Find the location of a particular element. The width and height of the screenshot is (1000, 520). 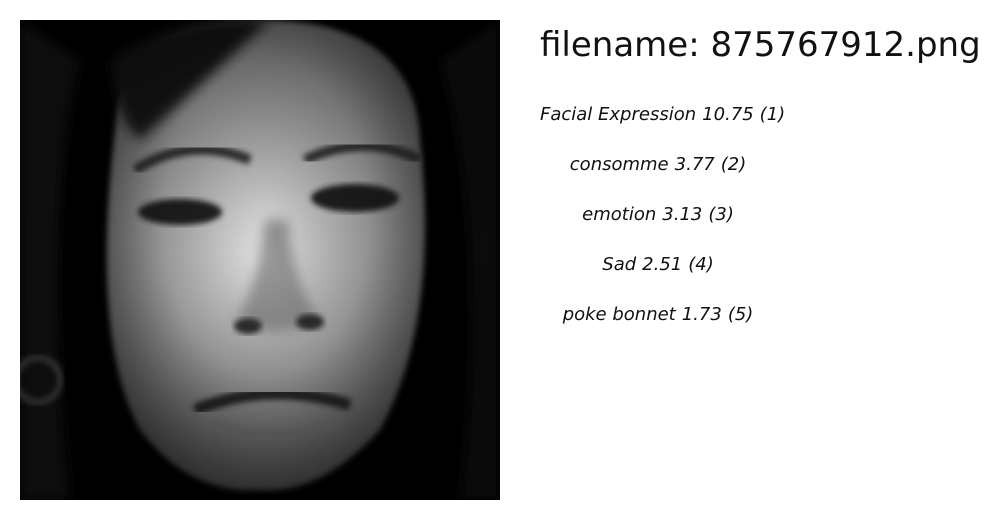

filename-title: filename: 875767912.png is located at coordinates (760, 45).